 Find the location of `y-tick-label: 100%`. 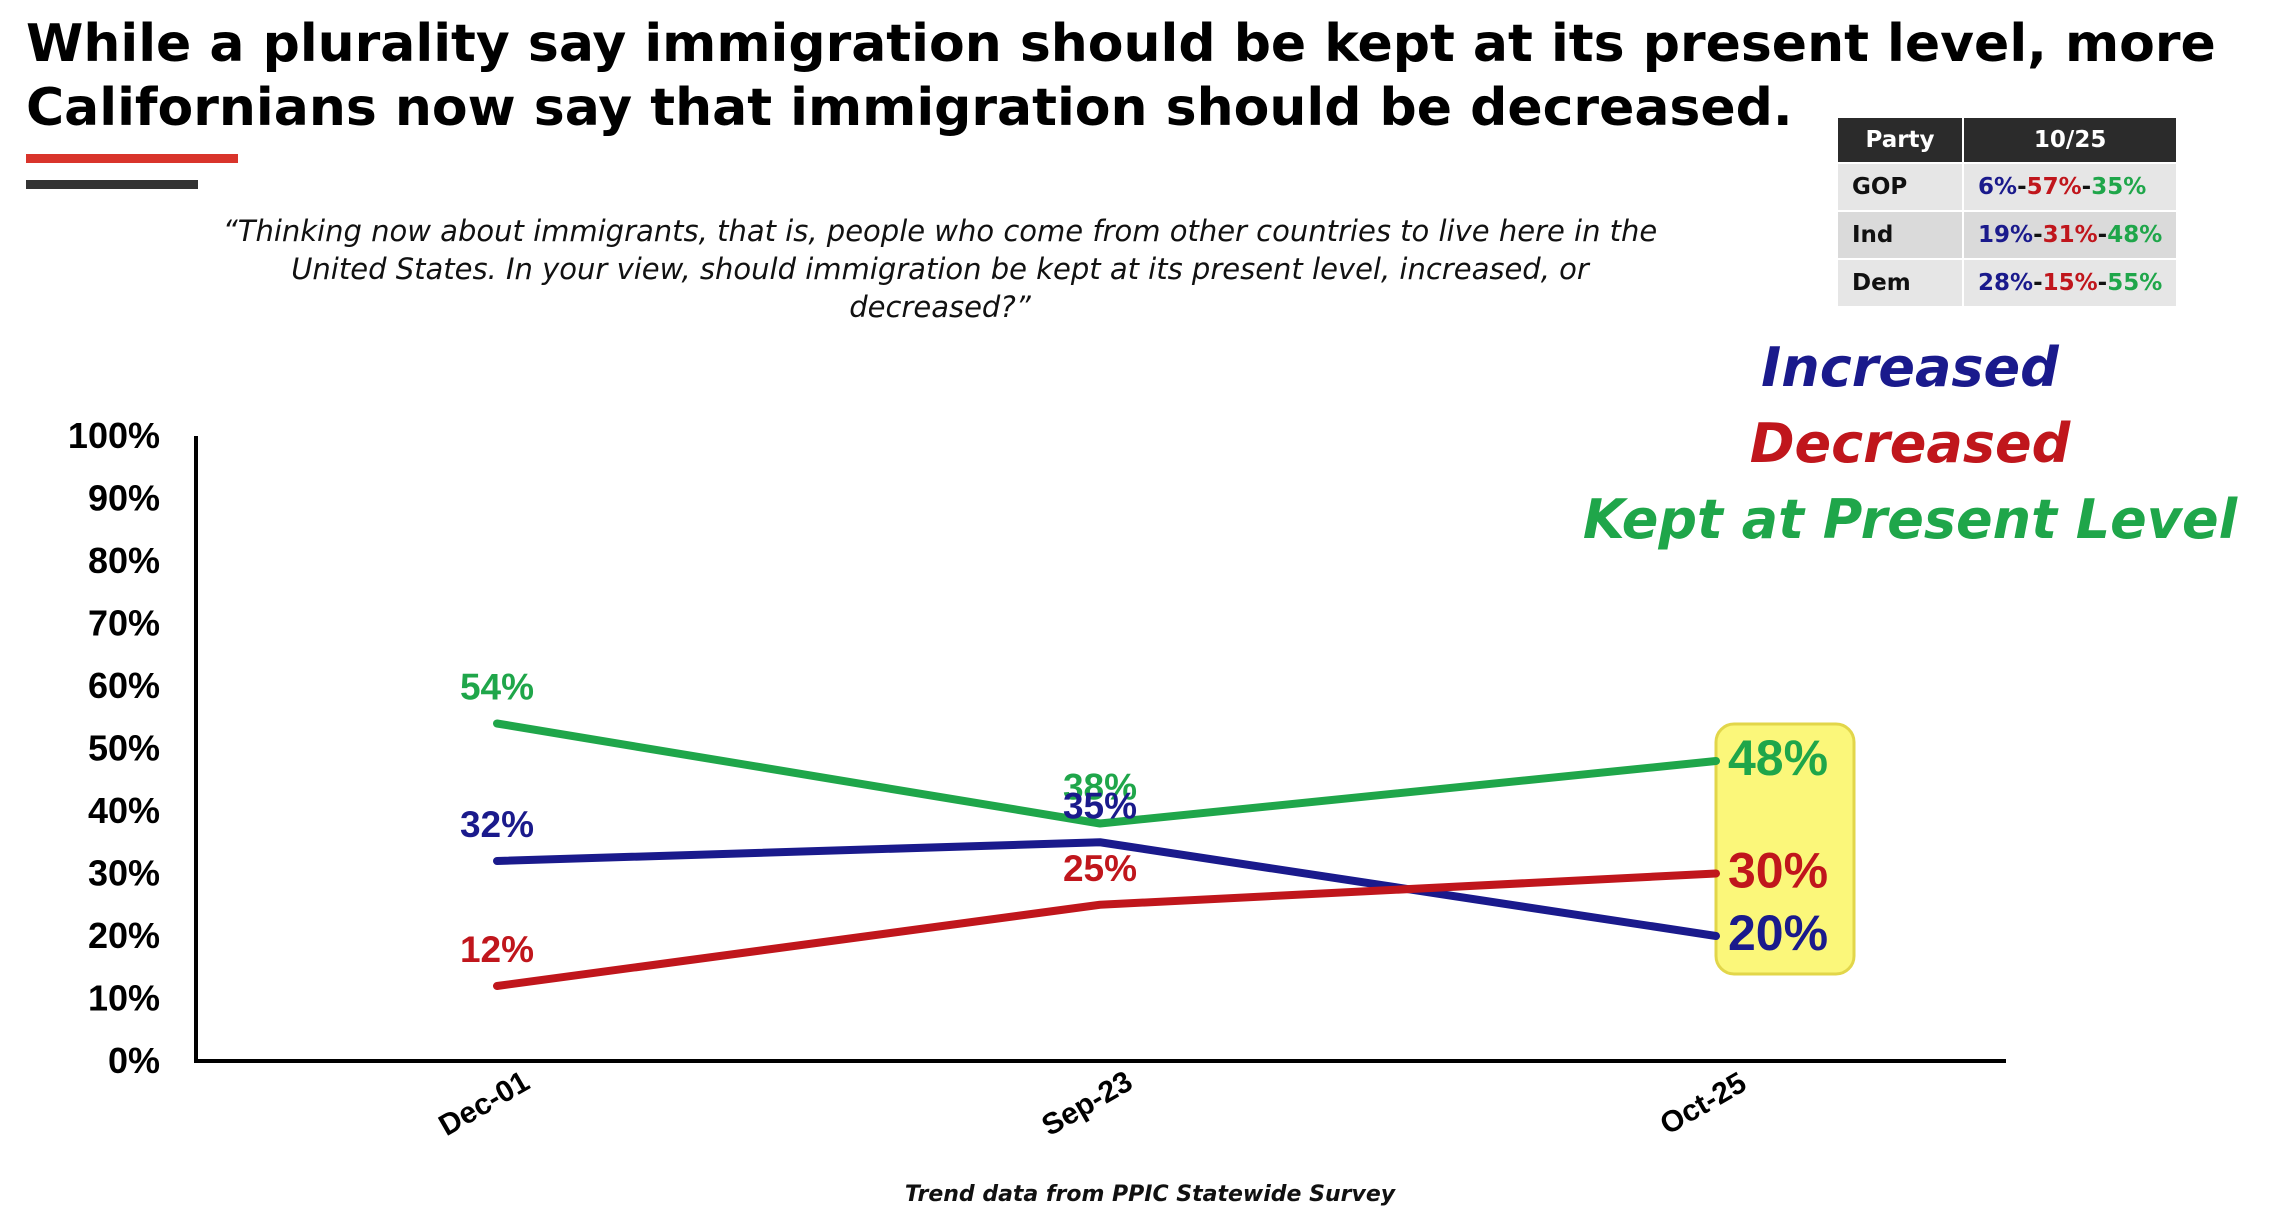

y-tick-label: 100% is located at coordinates (114, 435).